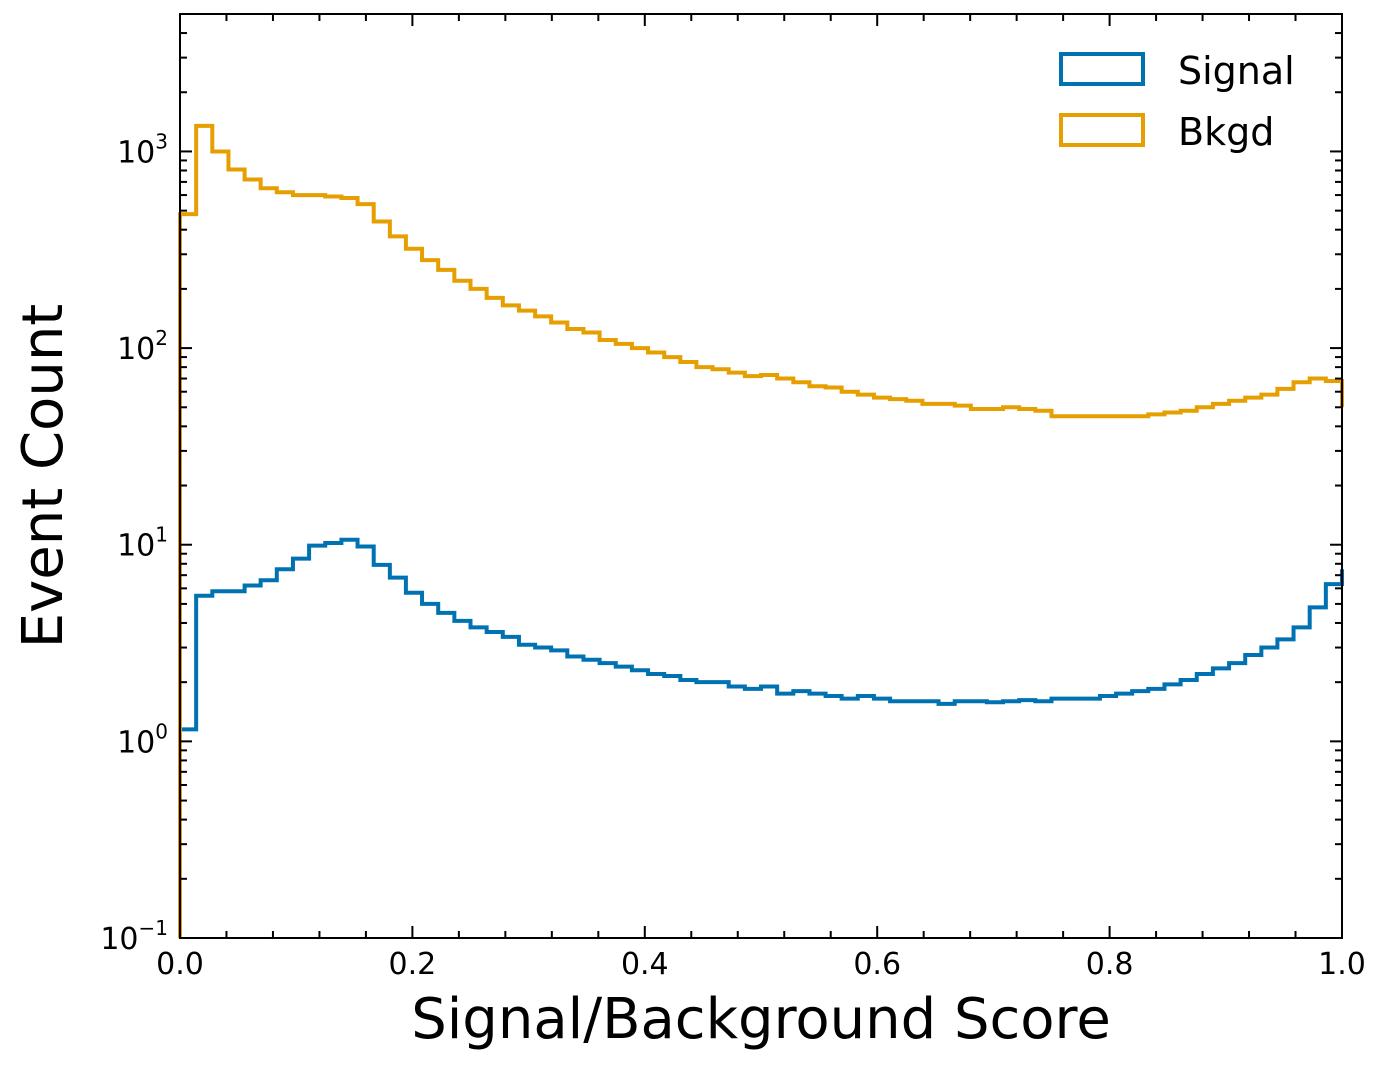  Describe the element at coordinates (761, 964) in the screenshot. I see `x-tick-labels: 0.0 0.2 0.4 0.6 0.8 1.0` at that location.